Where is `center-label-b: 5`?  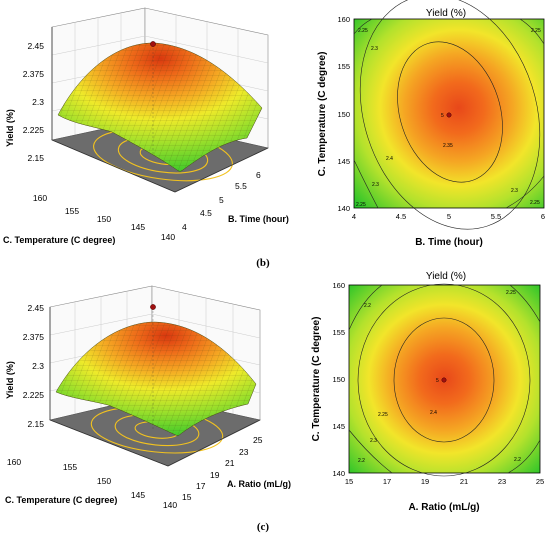
center-label-b: 5 is located at coordinates (442, 116).